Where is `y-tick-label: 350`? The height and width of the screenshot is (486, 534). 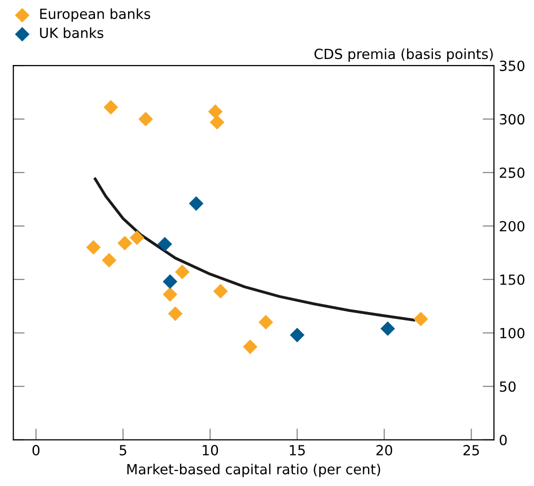
y-tick-label: 350 is located at coordinates (512, 66).